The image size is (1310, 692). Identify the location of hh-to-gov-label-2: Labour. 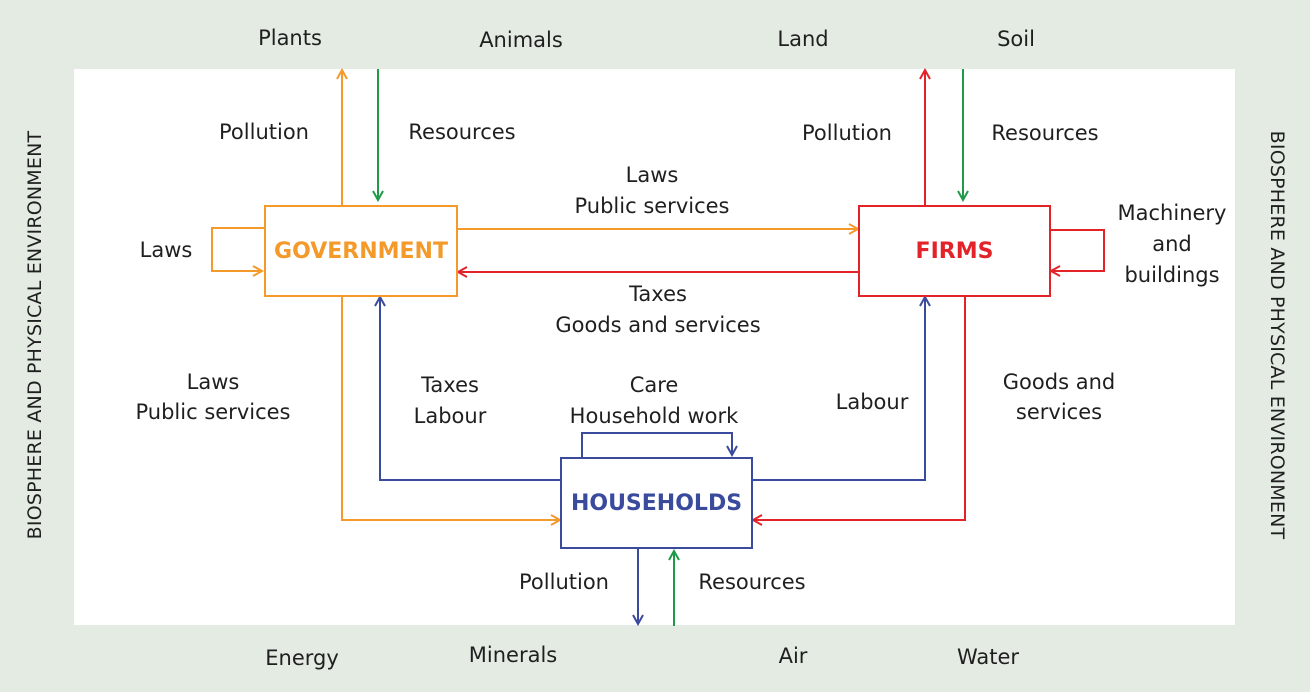
(450, 416).